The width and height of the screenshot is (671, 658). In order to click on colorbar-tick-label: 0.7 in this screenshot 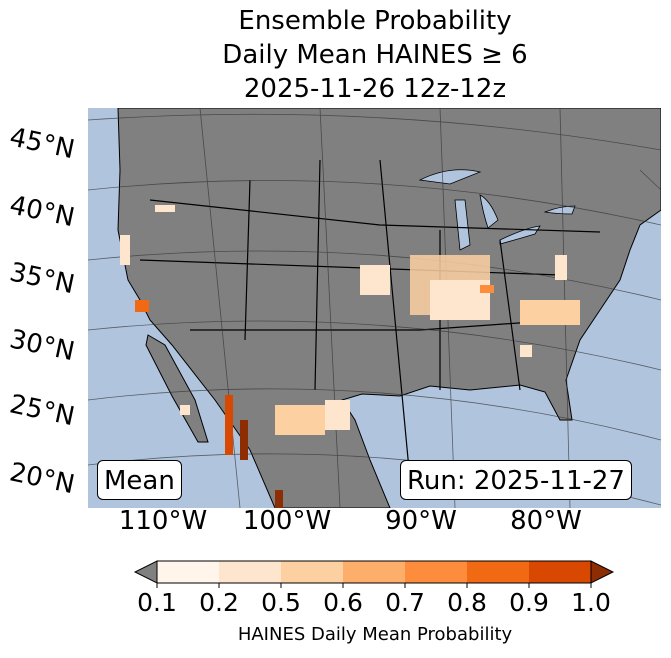, I will do `click(405, 602)`.